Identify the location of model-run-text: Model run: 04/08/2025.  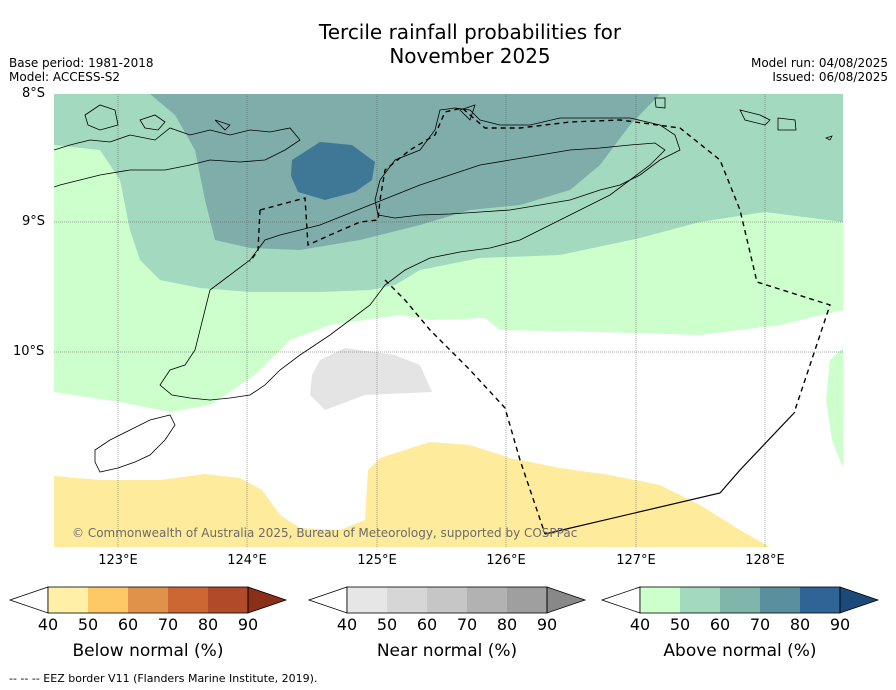
(819, 63).